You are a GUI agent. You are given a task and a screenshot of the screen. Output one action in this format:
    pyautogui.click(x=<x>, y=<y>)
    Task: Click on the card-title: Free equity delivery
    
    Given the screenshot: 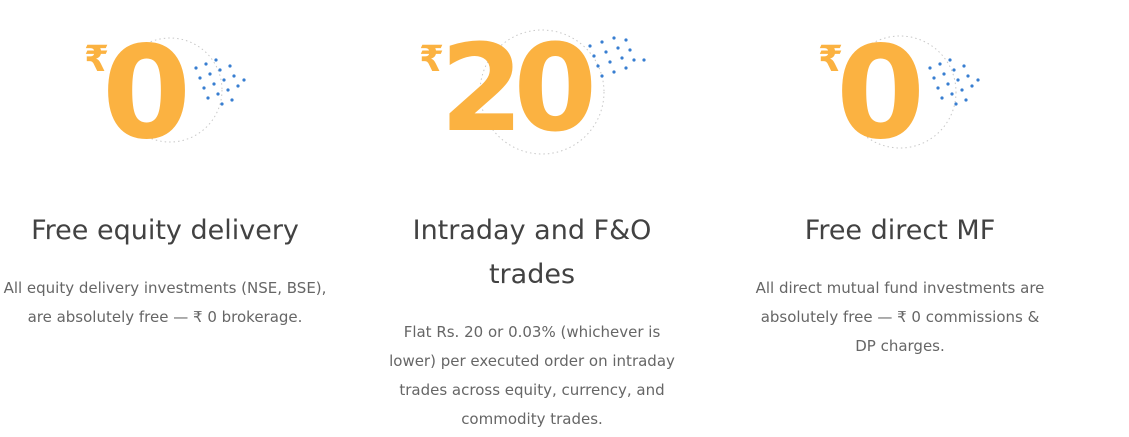 What is the action you would take?
    pyautogui.click(x=165, y=230)
    